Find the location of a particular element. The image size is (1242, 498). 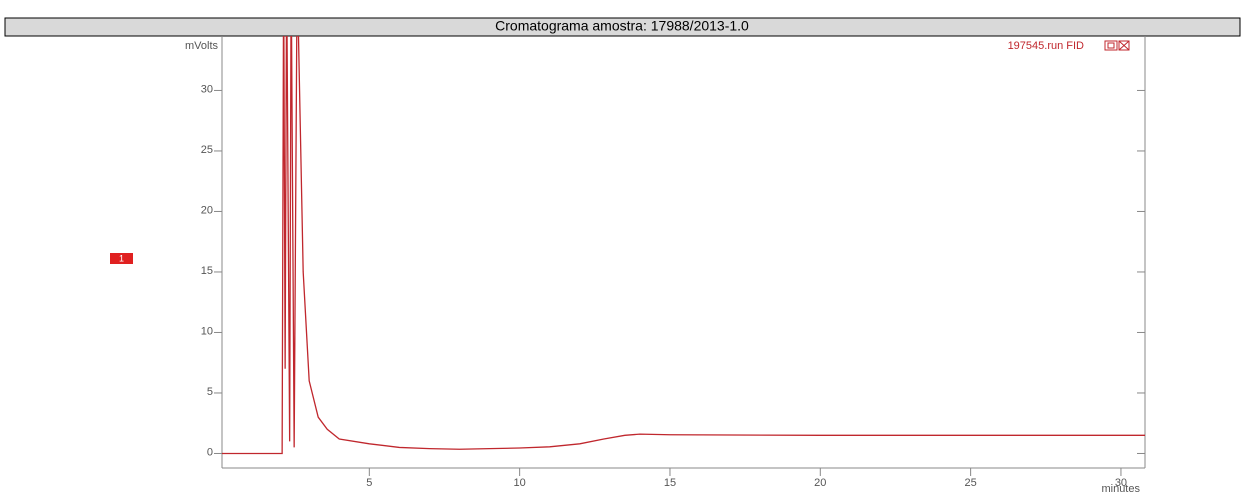

legend-label: 197545.run FID is located at coordinates (1046, 46).